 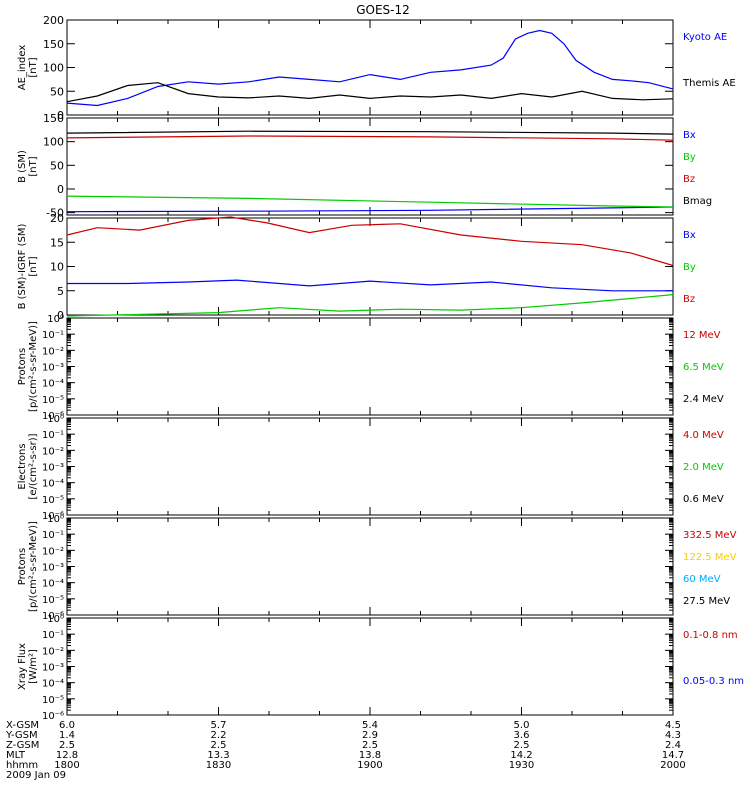 What do you see at coordinates (22, 725) in the screenshot?
I see `ephemeris-row-label: X-GSM` at bounding box center [22, 725].